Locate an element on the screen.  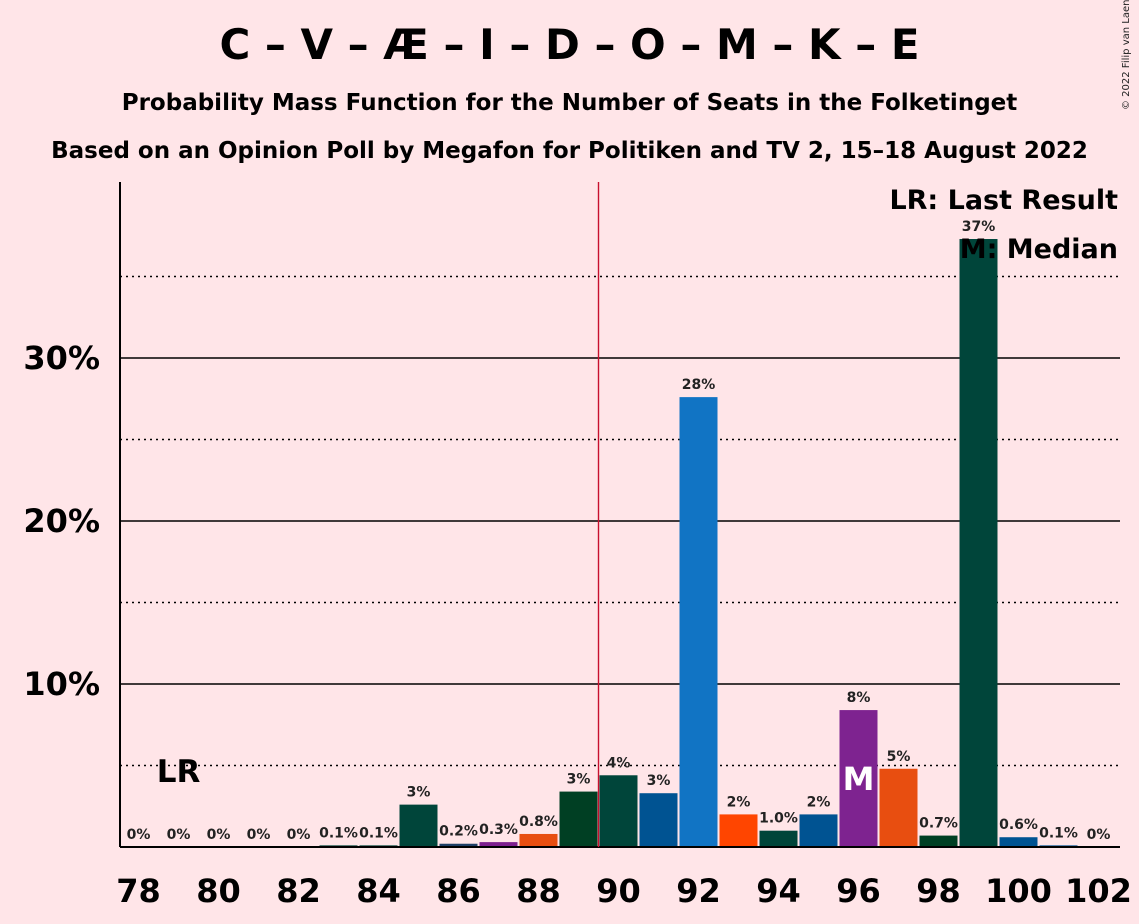
data-label: 0.7% is located at coordinates (938, 824).